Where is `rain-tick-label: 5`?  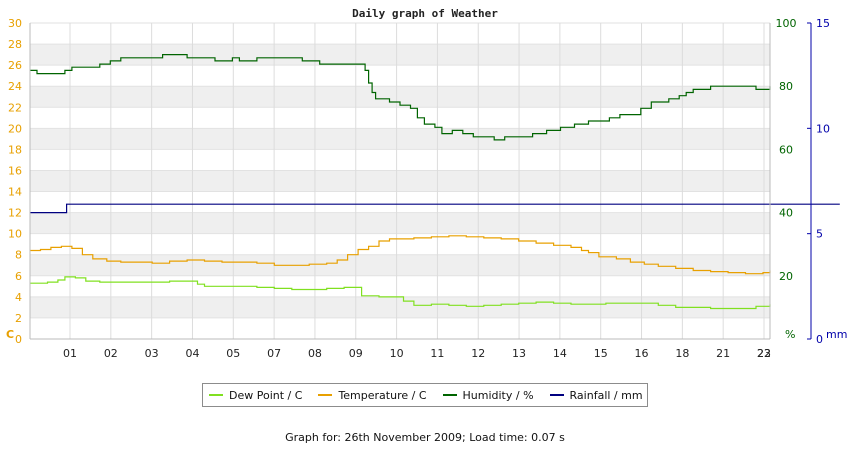
rain-tick-label: 5 is located at coordinates (819, 234).